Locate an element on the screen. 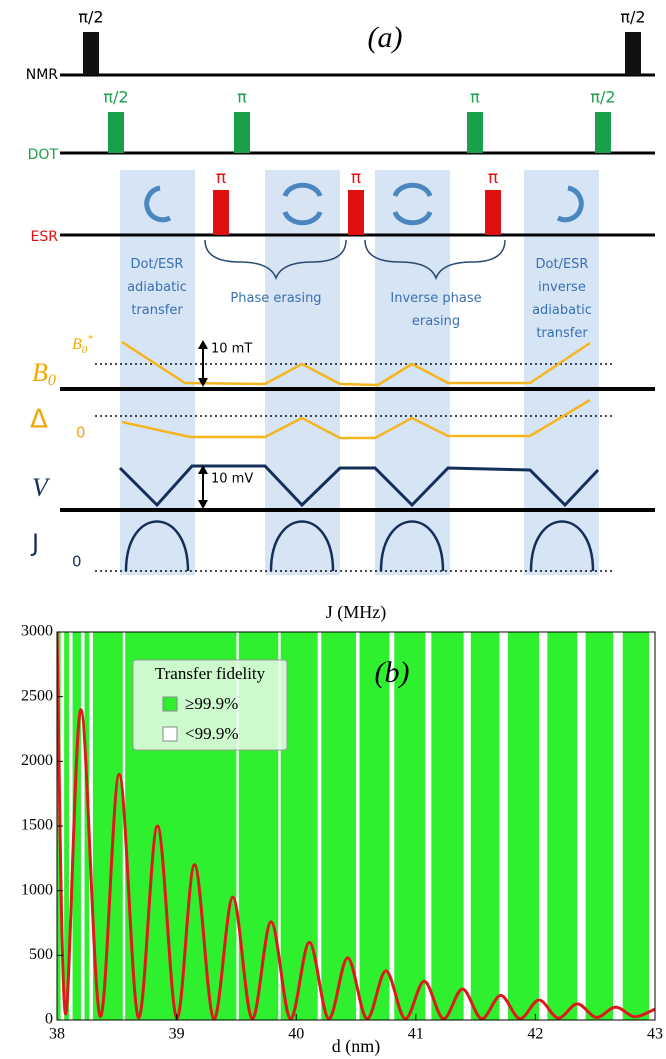 The image size is (666, 1059). esr-pulses: π π π is located at coordinates (357, 201).